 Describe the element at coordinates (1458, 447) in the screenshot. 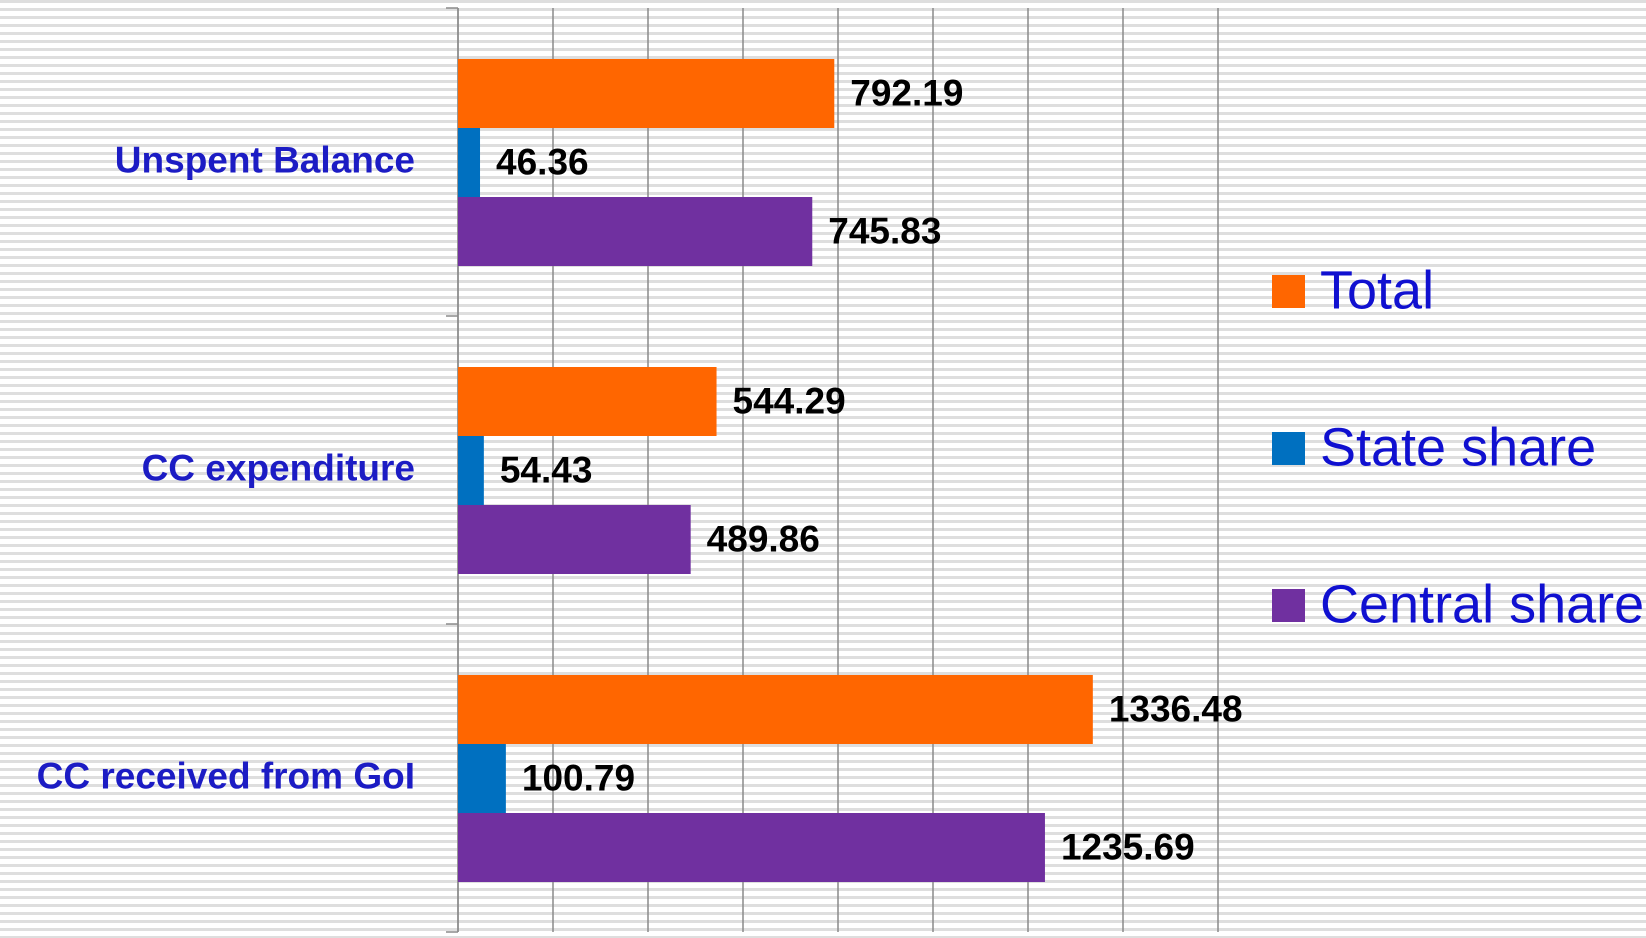

I see `legend-label: State share` at that location.